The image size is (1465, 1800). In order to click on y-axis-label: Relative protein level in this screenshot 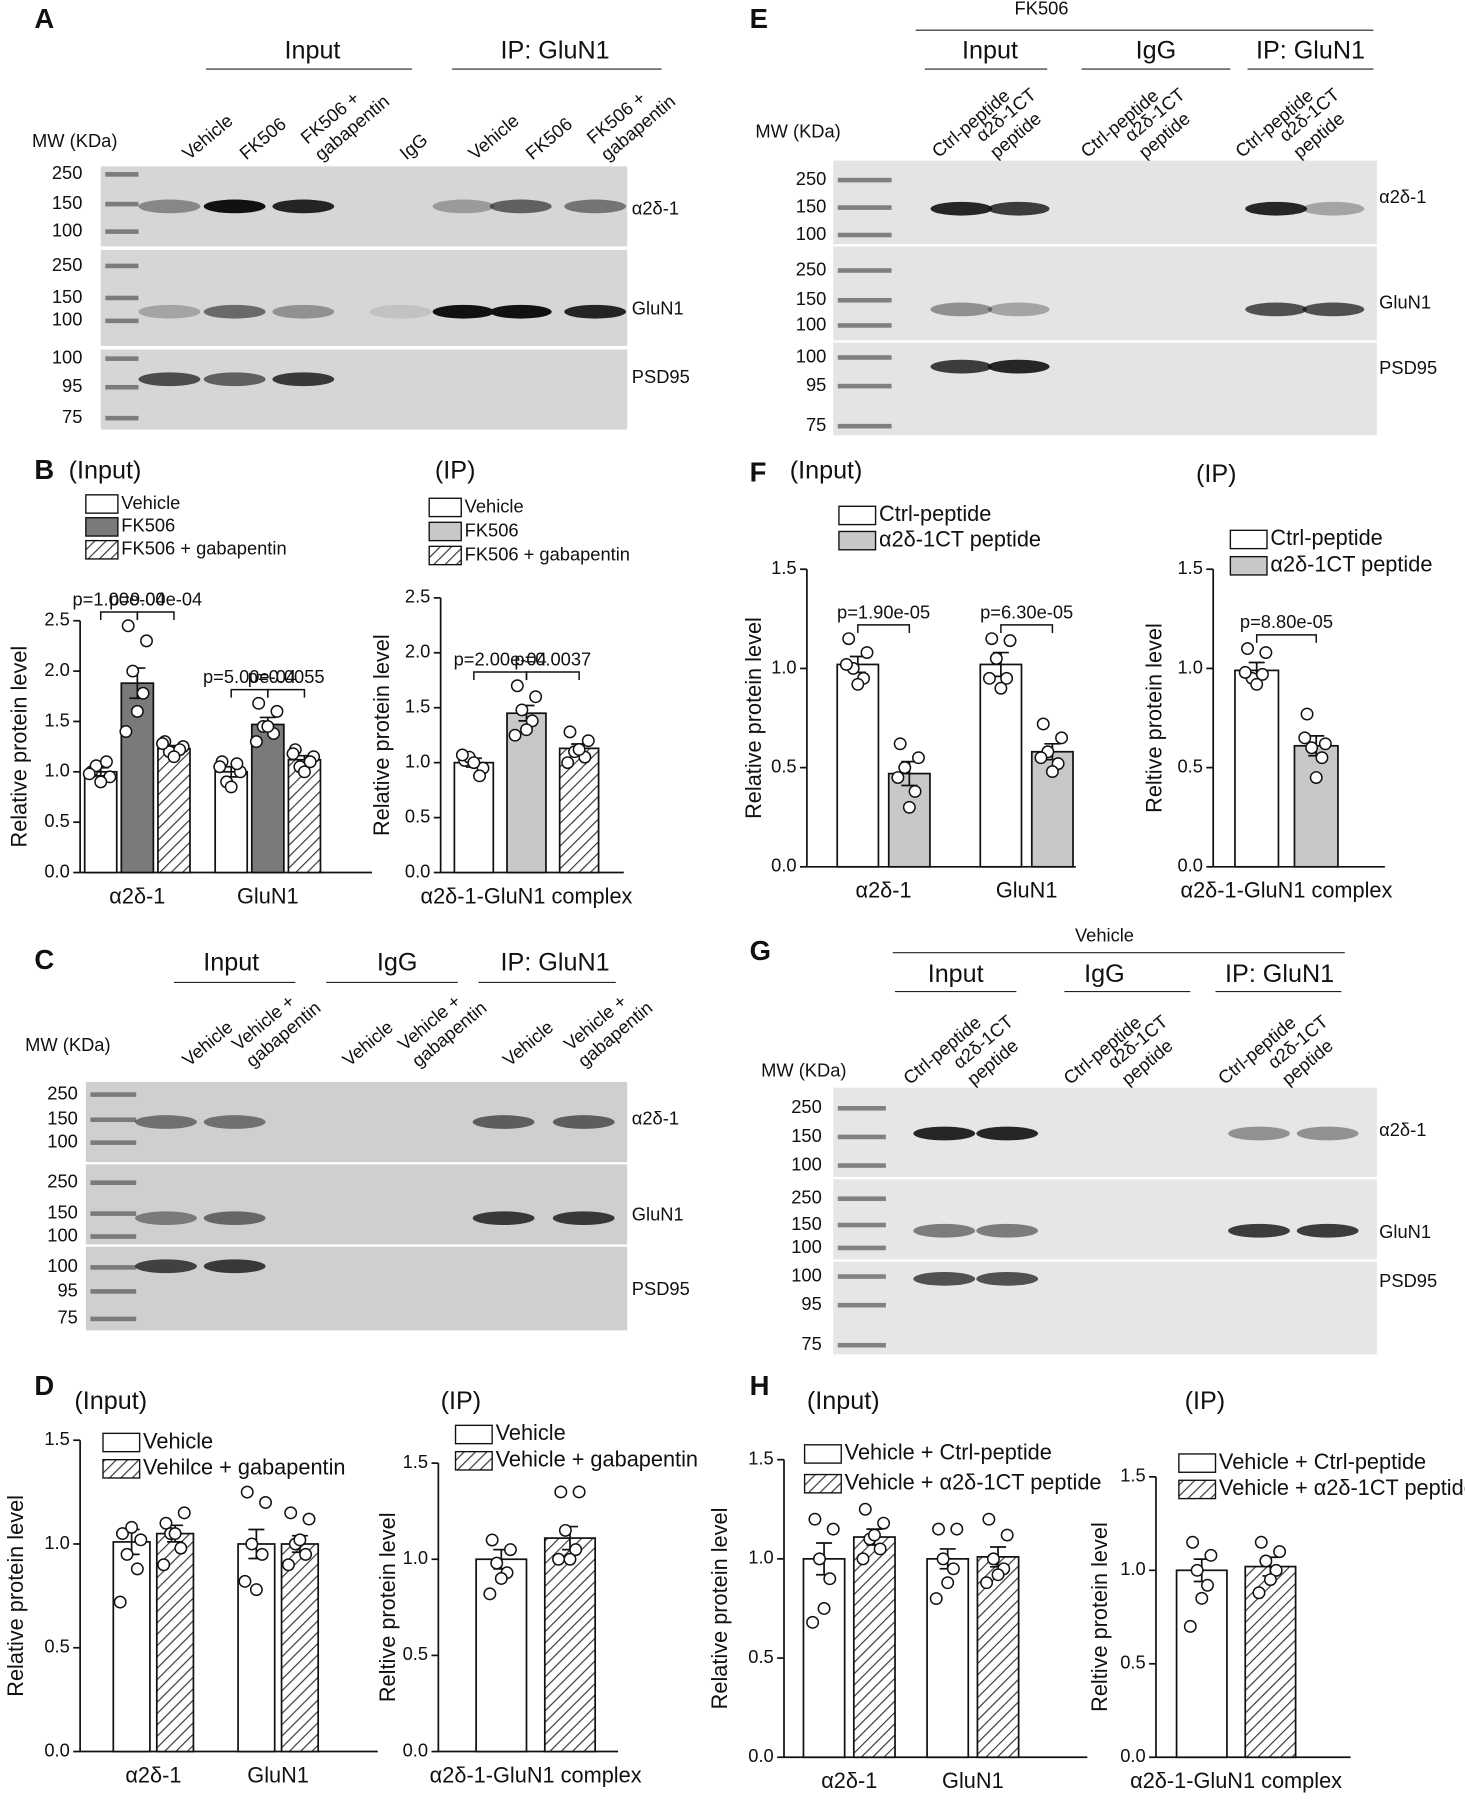, I will do `click(753, 718)`.